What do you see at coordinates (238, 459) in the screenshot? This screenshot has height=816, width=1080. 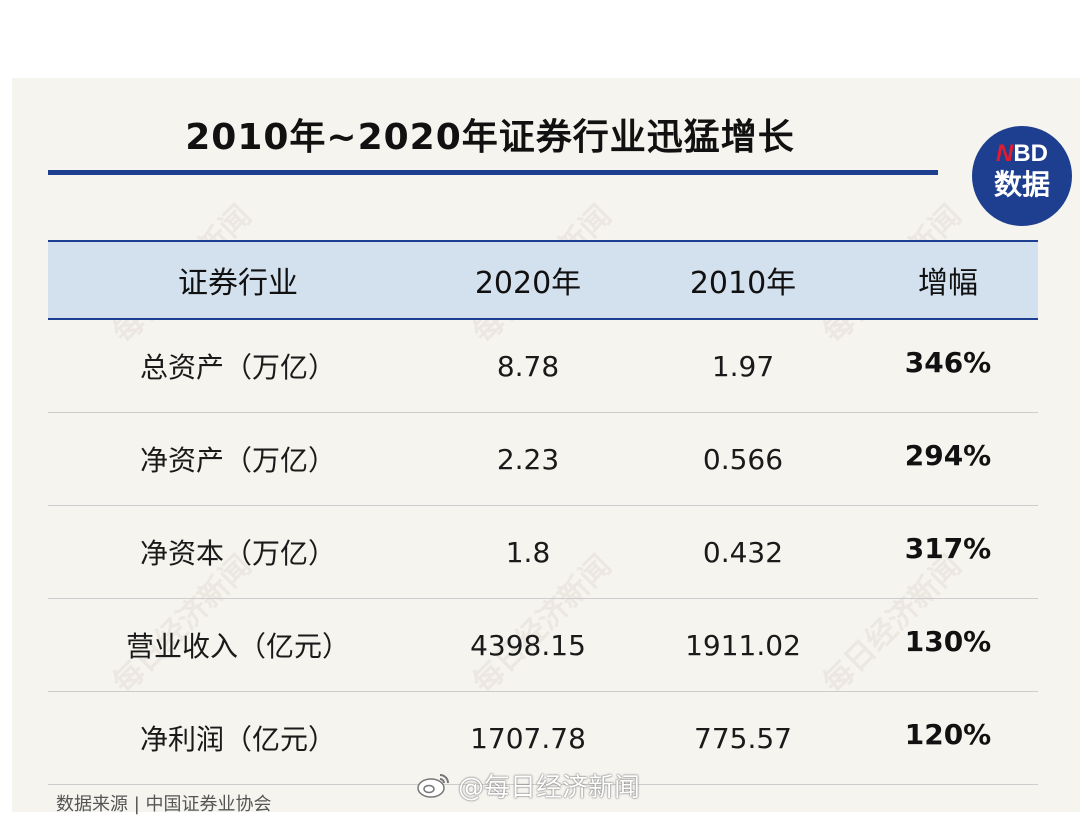 I see `metric-cell: 净资产（万亿）` at bounding box center [238, 459].